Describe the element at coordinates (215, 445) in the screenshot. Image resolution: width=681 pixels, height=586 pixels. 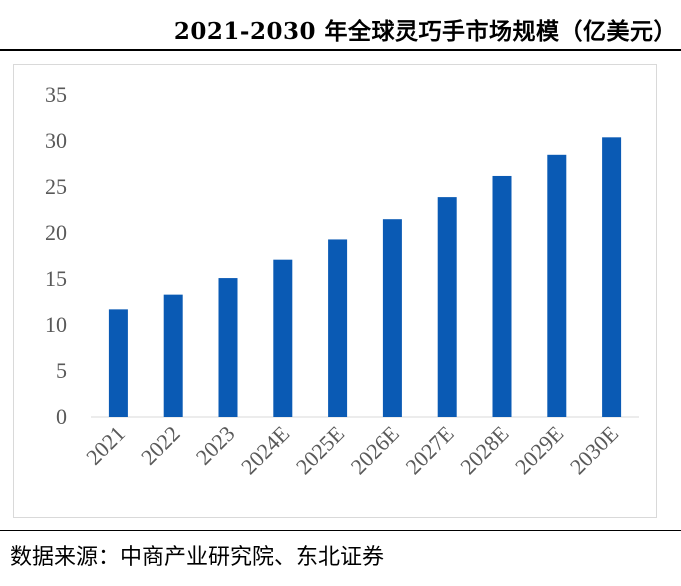
I see `x-tick-label: 2023` at that location.